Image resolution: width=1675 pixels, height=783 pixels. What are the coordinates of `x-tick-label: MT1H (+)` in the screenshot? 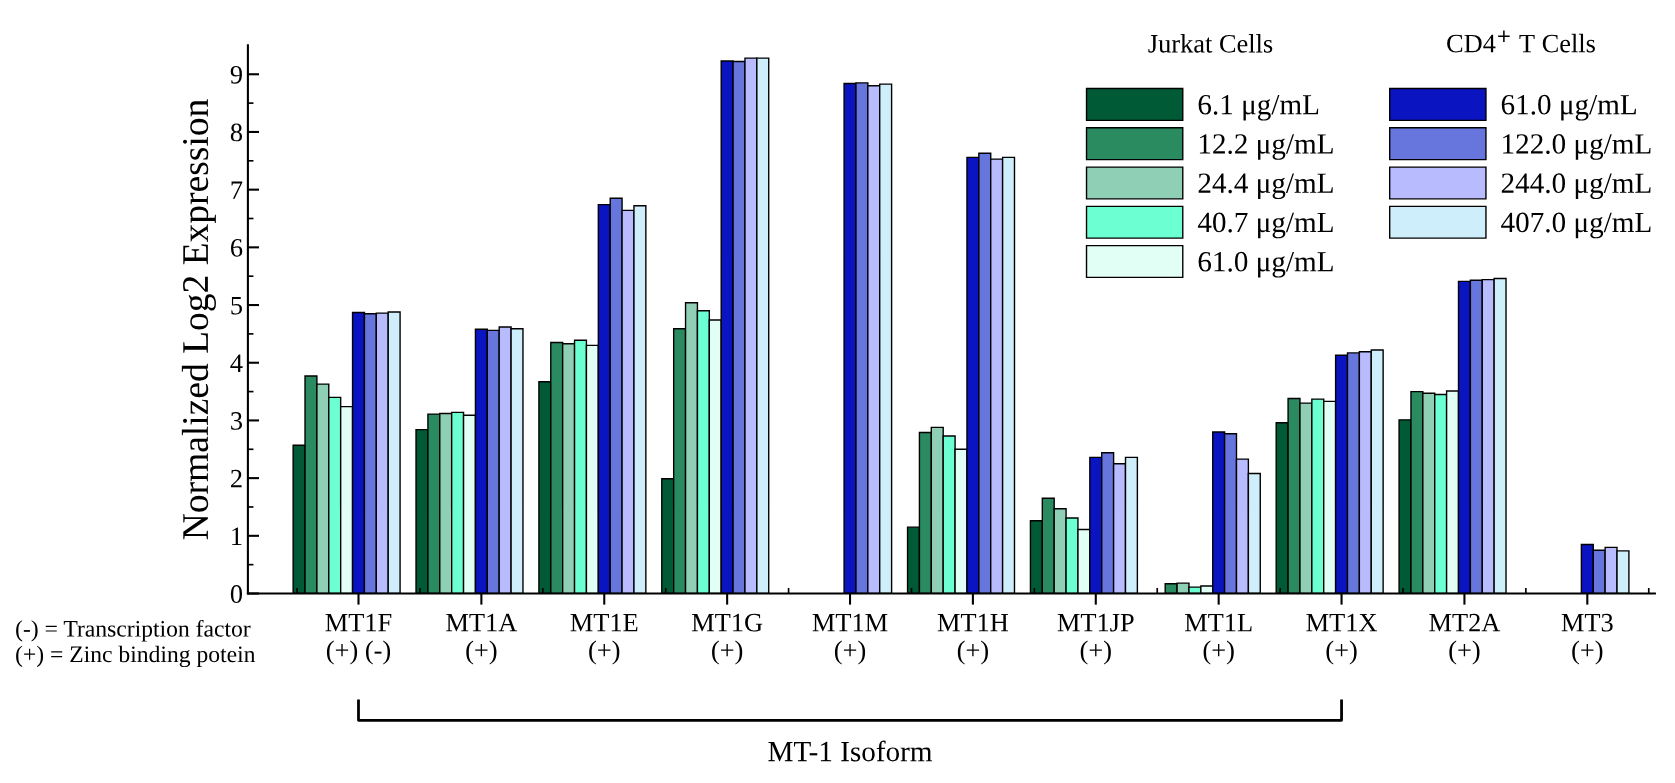 It's located at (973, 639).